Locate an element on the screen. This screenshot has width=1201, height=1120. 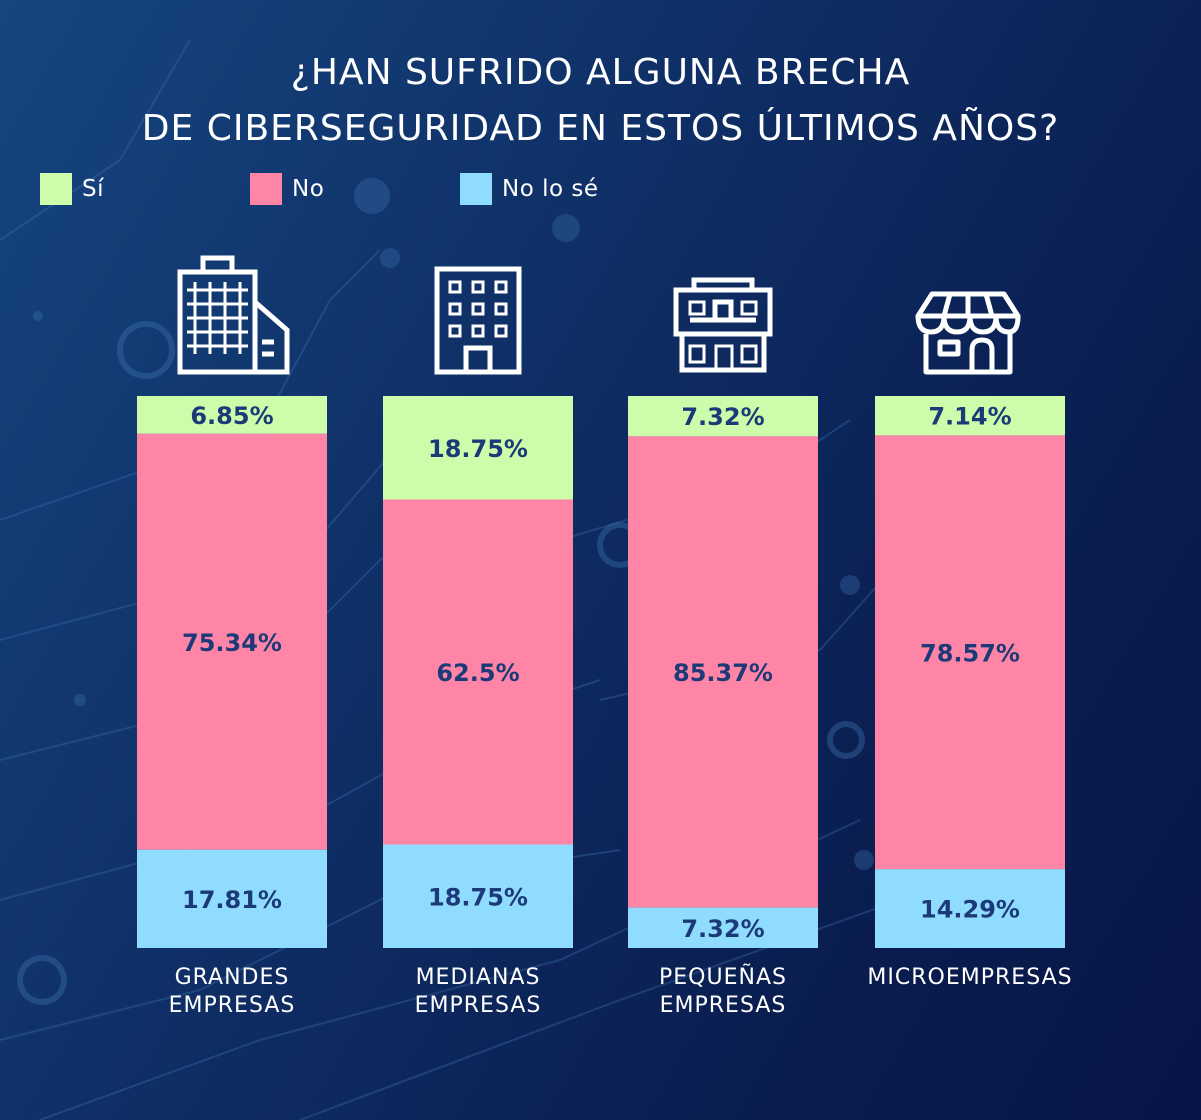
legend-item-no-lo-se: No lo sé is located at coordinates (529, 188).